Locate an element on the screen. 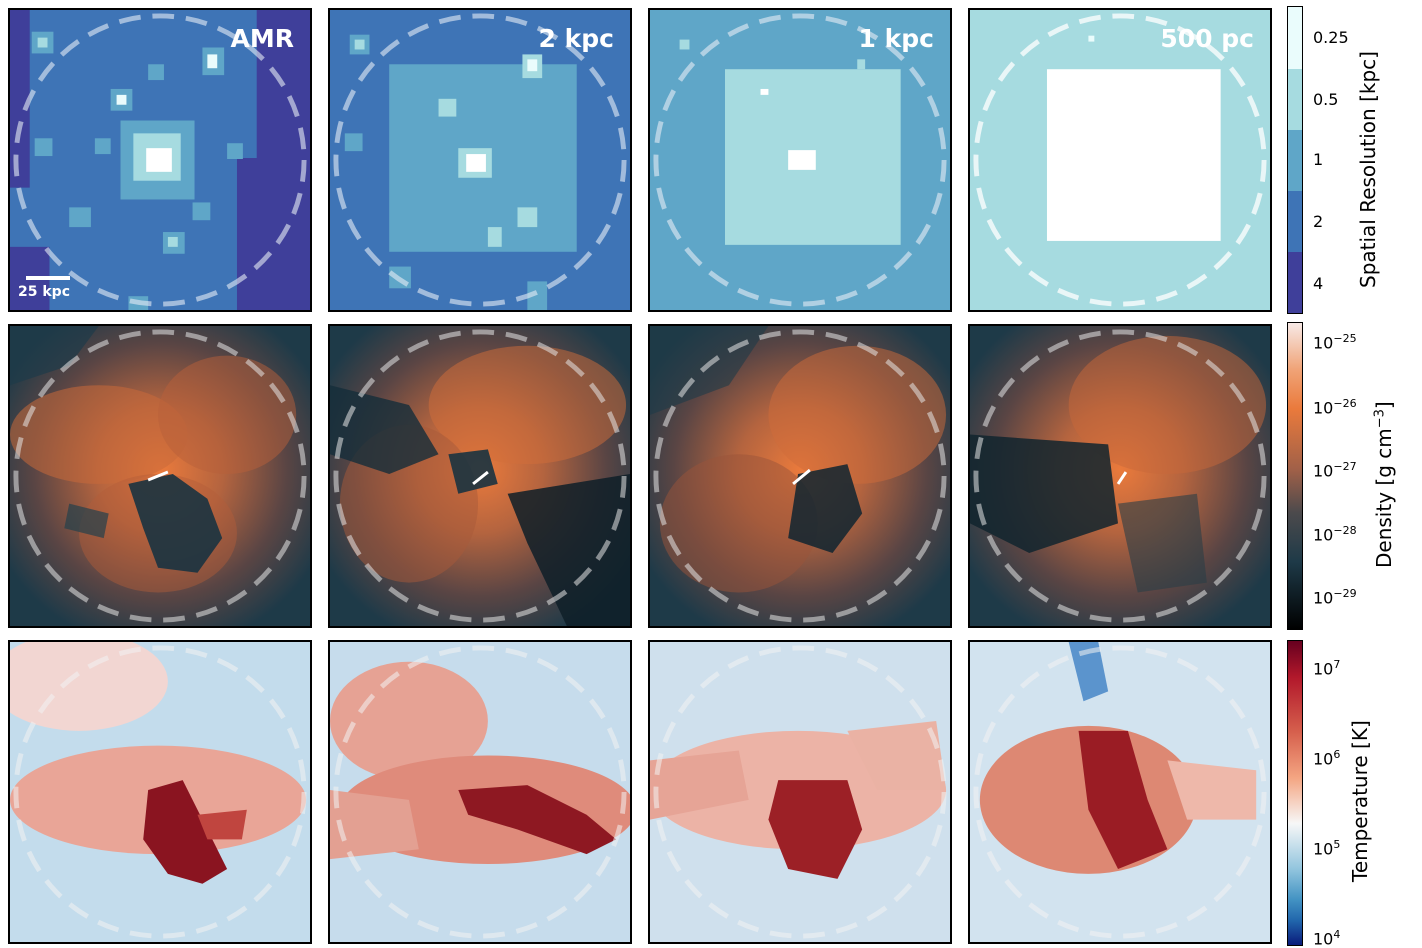  temperature-tick-0: 10⁷ is located at coordinates (1327, 668).